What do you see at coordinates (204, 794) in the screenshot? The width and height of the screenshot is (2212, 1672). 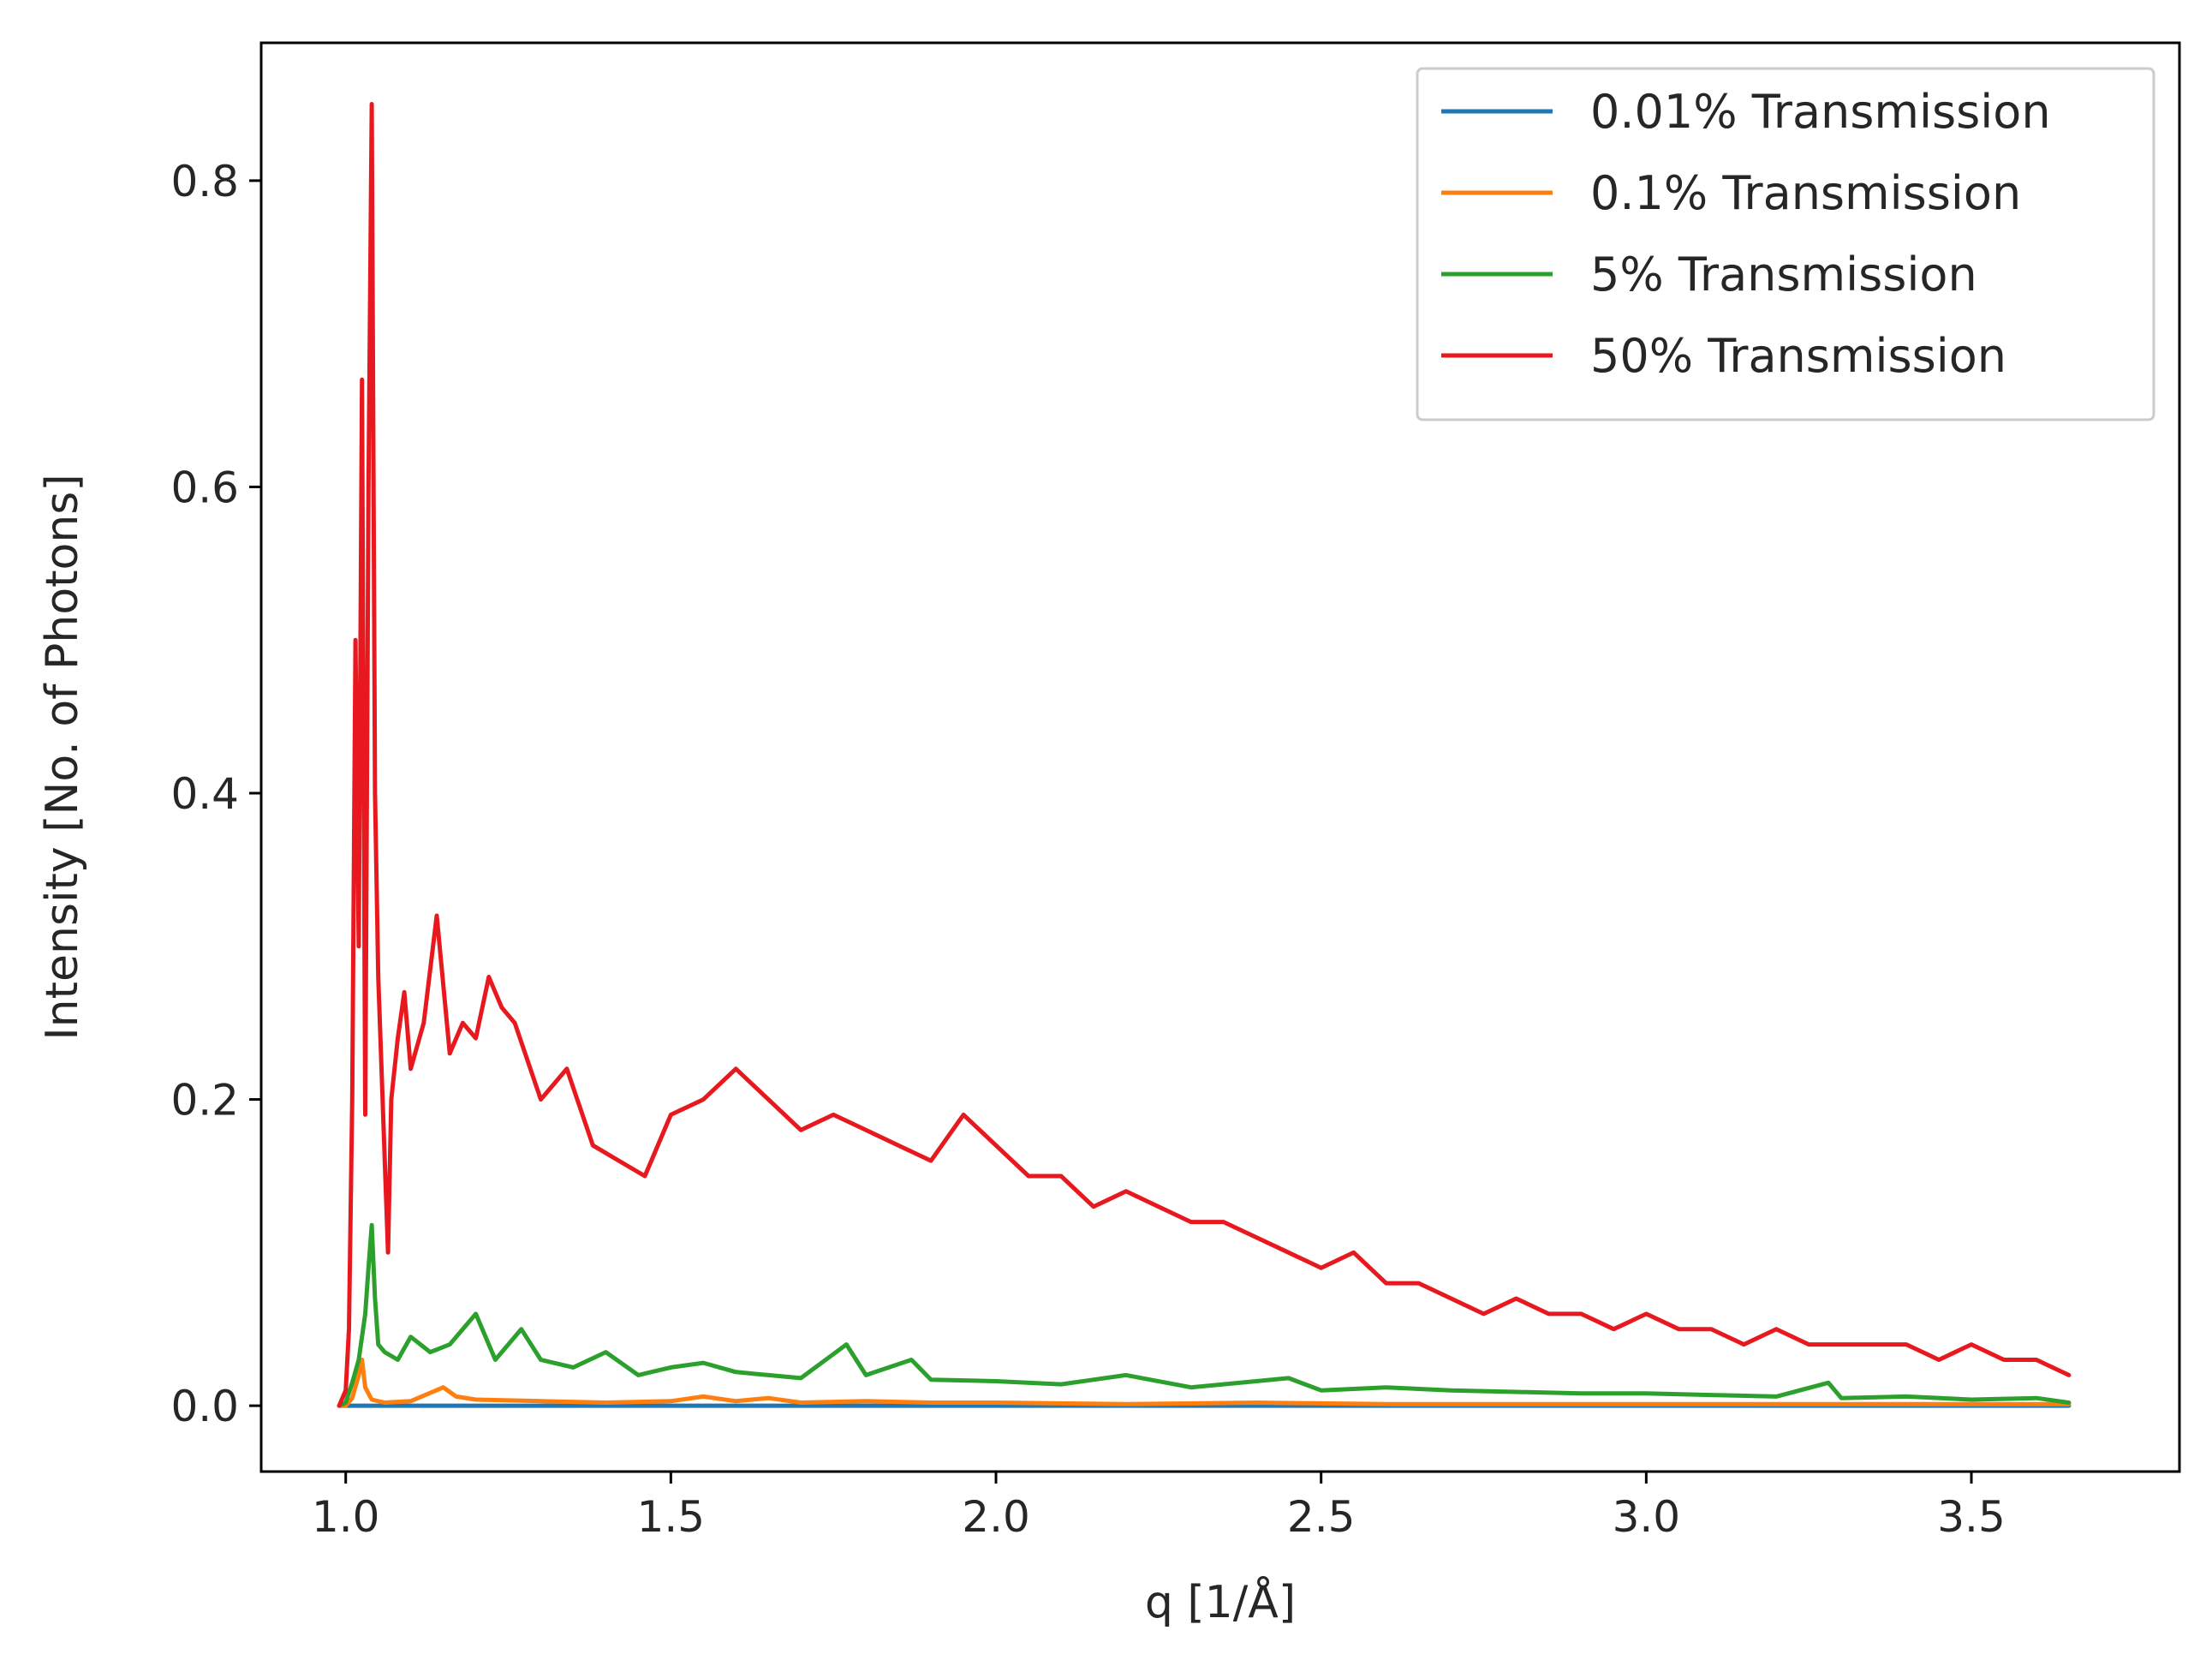 I see `y-tick-label: 0.4` at bounding box center [204, 794].